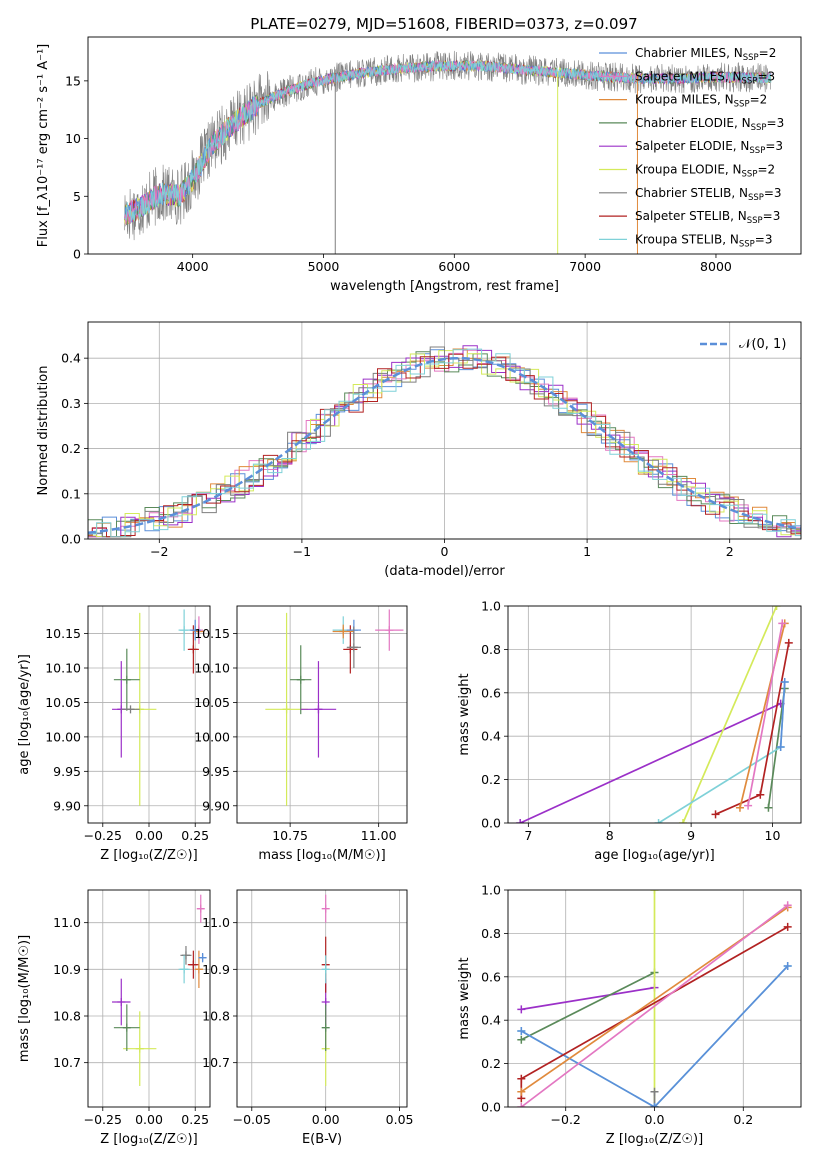 This screenshot has height=1170, width=819. I want to click on gaussian-curve, so click(444, 445).